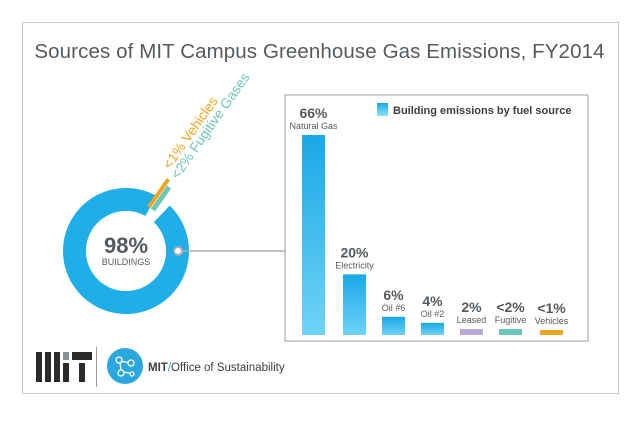 The height and width of the screenshot is (426, 639). I want to click on footer-divider, so click(96, 367).